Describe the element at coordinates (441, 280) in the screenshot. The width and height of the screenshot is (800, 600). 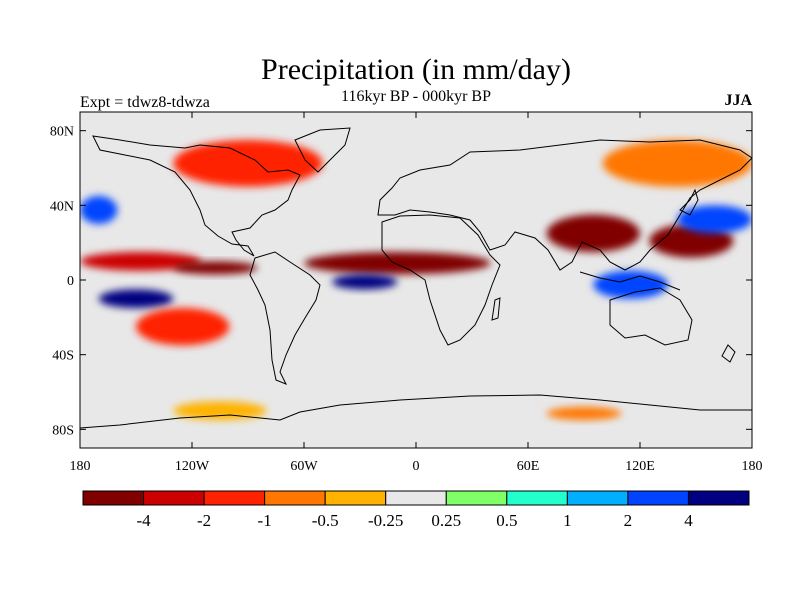
I see `coastline-africa` at that location.